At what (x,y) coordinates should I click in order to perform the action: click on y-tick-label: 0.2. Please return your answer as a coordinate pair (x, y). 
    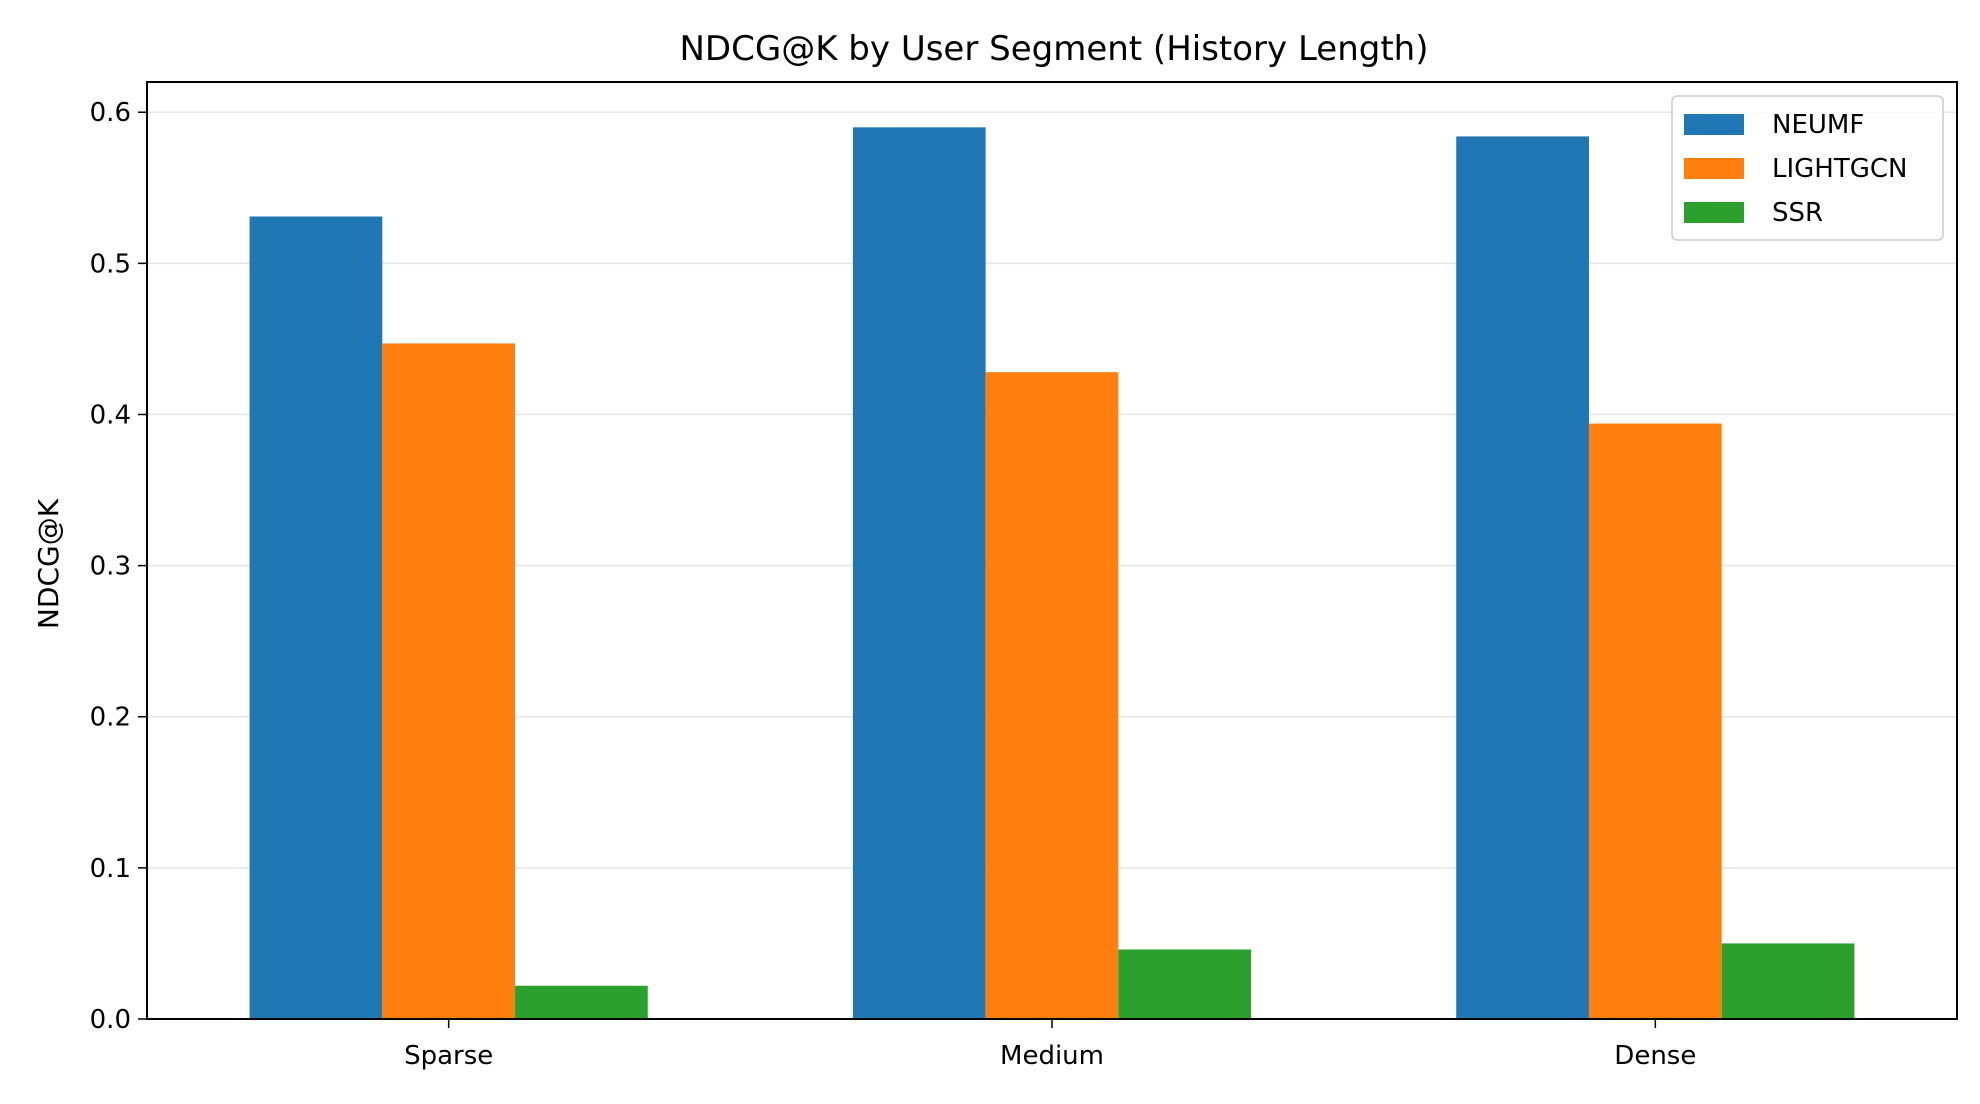
    Looking at the image, I should click on (110, 718).